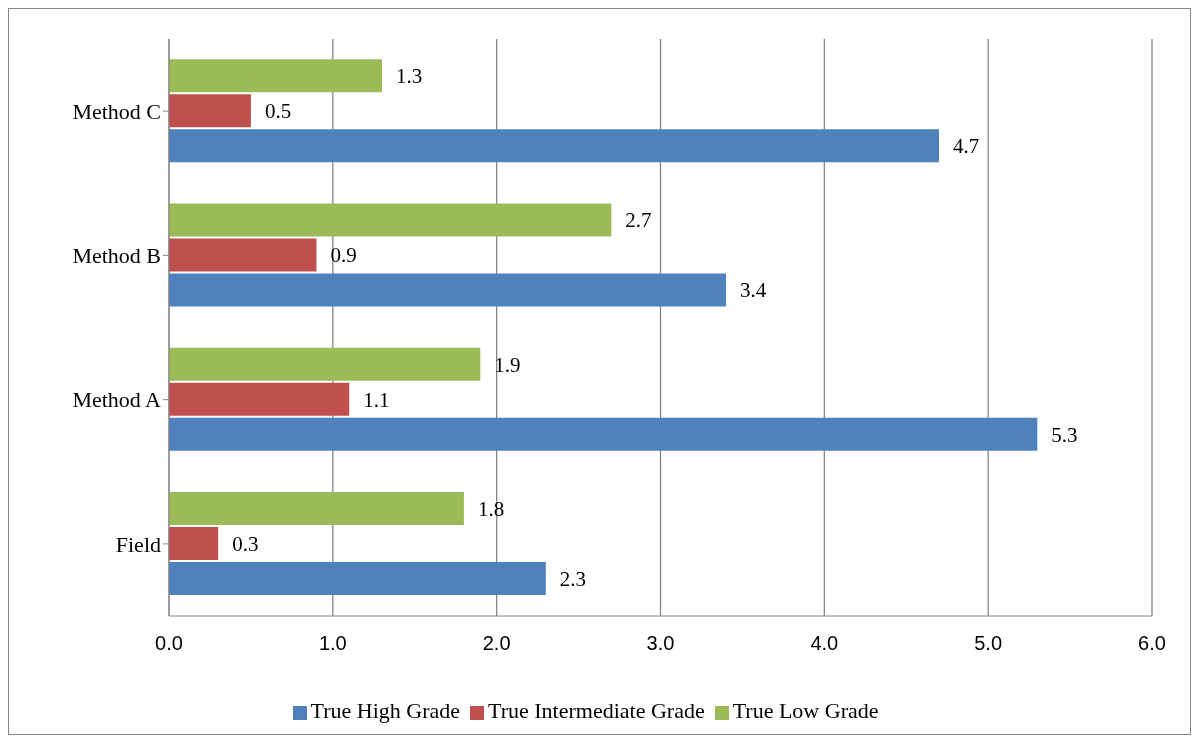 The width and height of the screenshot is (1199, 743). What do you see at coordinates (385, 710) in the screenshot?
I see `legend-label: True High Grade` at bounding box center [385, 710].